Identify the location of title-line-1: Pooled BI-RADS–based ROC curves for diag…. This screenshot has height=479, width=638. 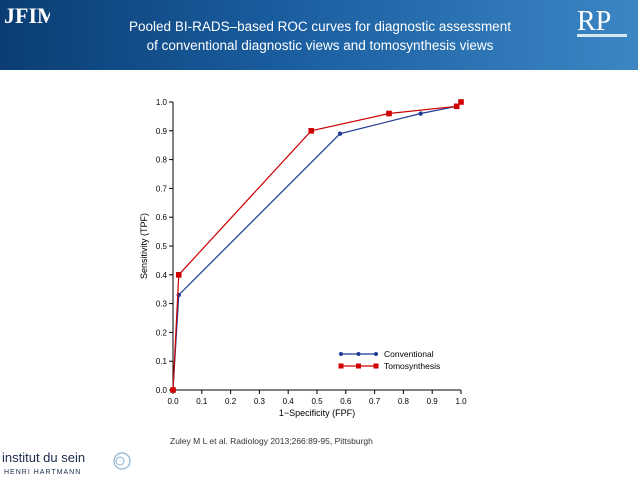
(320, 26).